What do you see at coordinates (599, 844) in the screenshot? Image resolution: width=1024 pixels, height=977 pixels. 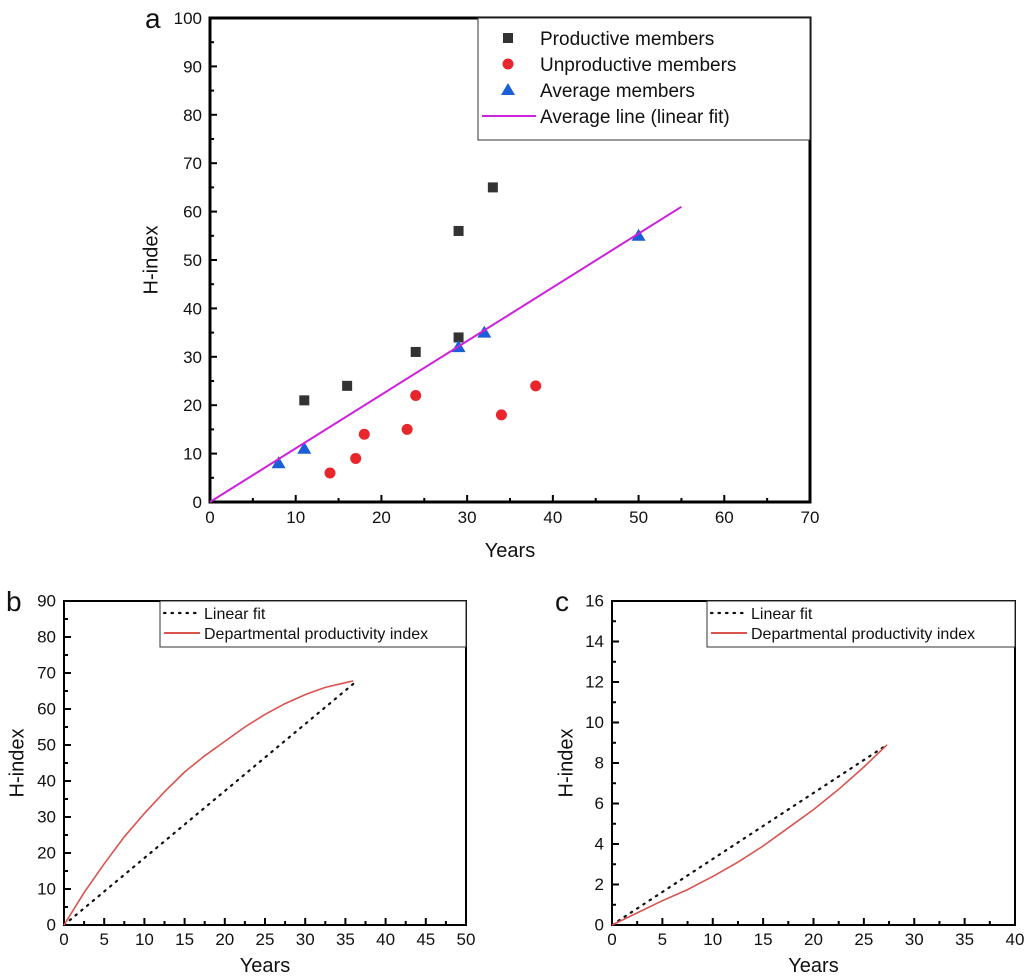 I see `y-tick-label: 4` at bounding box center [599, 844].